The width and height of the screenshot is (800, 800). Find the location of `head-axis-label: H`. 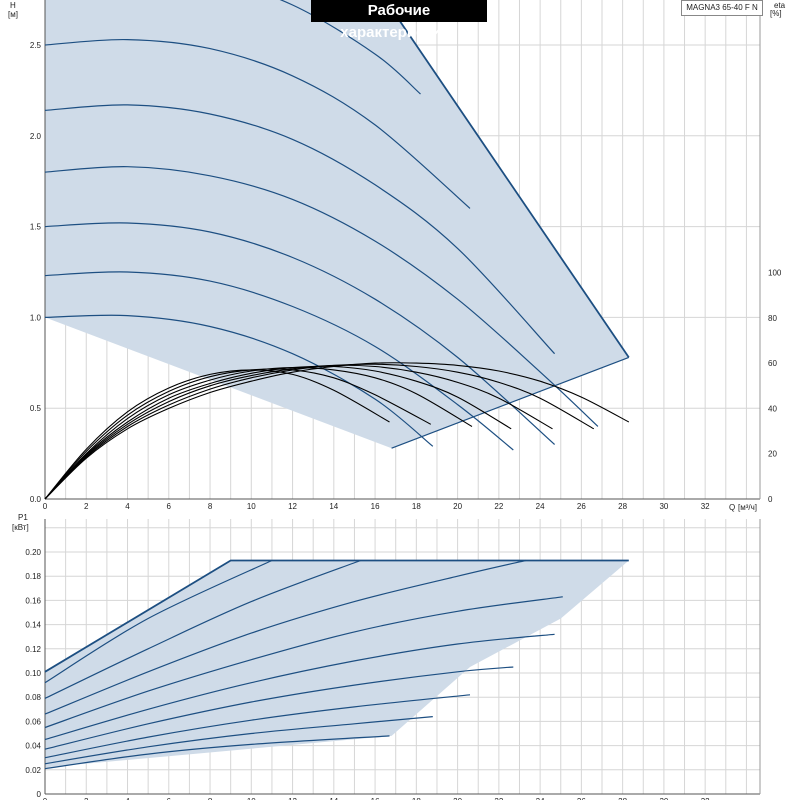

head-axis-label: H is located at coordinates (13, 5).